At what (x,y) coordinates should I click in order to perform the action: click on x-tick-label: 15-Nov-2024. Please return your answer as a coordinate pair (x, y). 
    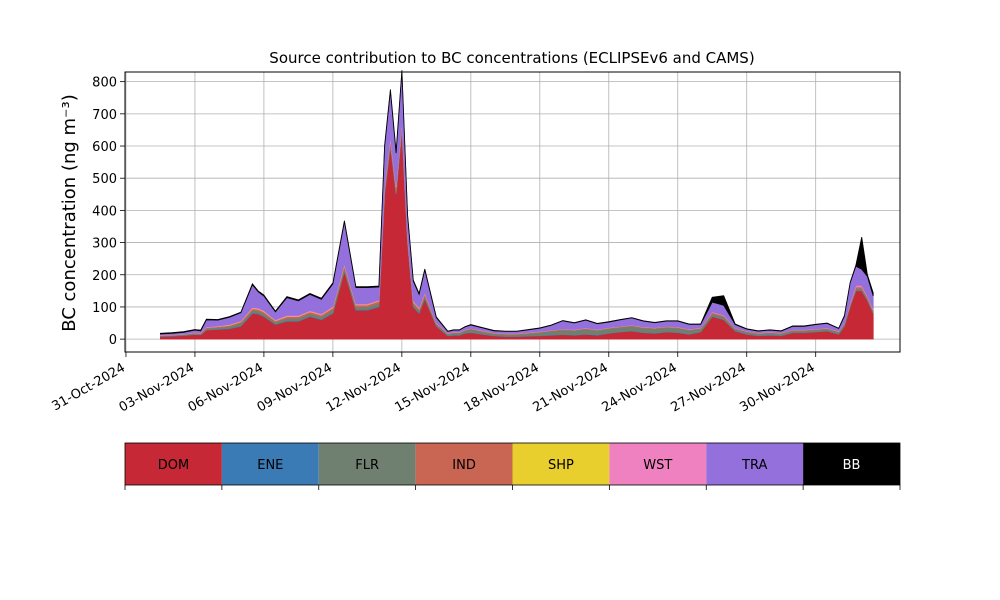
    Looking at the image, I should click on (433, 387).